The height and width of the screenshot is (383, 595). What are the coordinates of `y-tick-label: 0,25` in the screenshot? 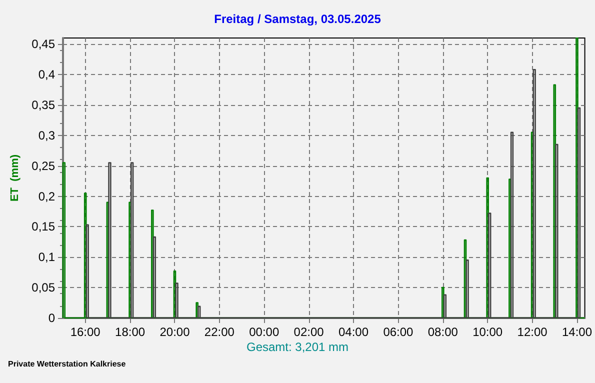 It's located at (44, 165).